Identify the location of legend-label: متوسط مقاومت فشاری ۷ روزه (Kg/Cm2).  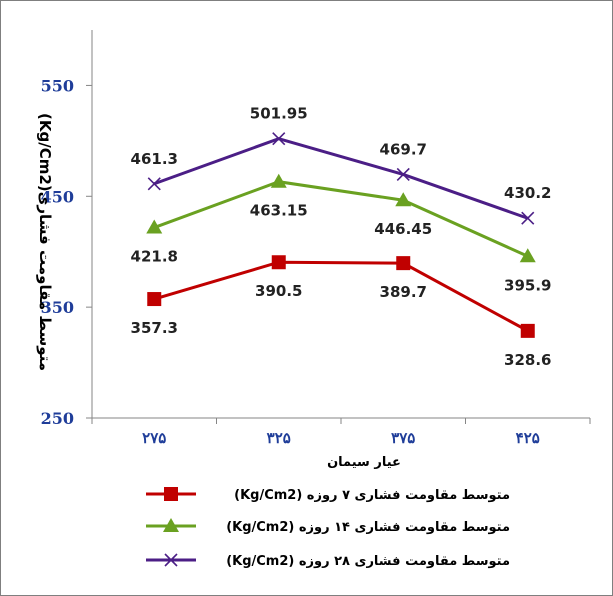
(372, 495).